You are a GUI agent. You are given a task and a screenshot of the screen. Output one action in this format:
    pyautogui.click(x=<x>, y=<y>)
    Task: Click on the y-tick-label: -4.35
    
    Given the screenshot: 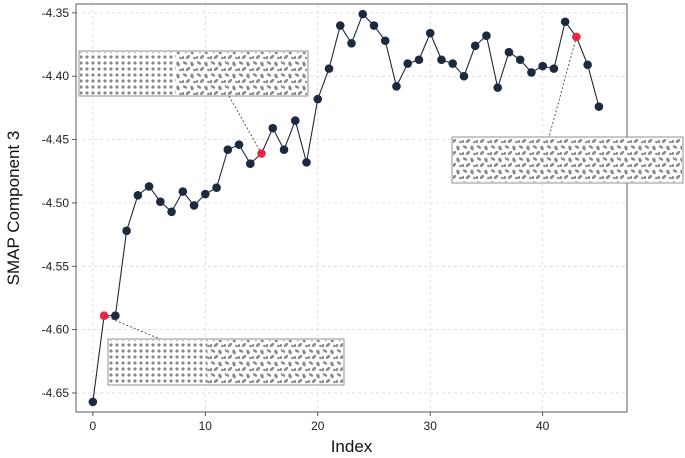 What is the action you would take?
    pyautogui.click(x=56, y=13)
    